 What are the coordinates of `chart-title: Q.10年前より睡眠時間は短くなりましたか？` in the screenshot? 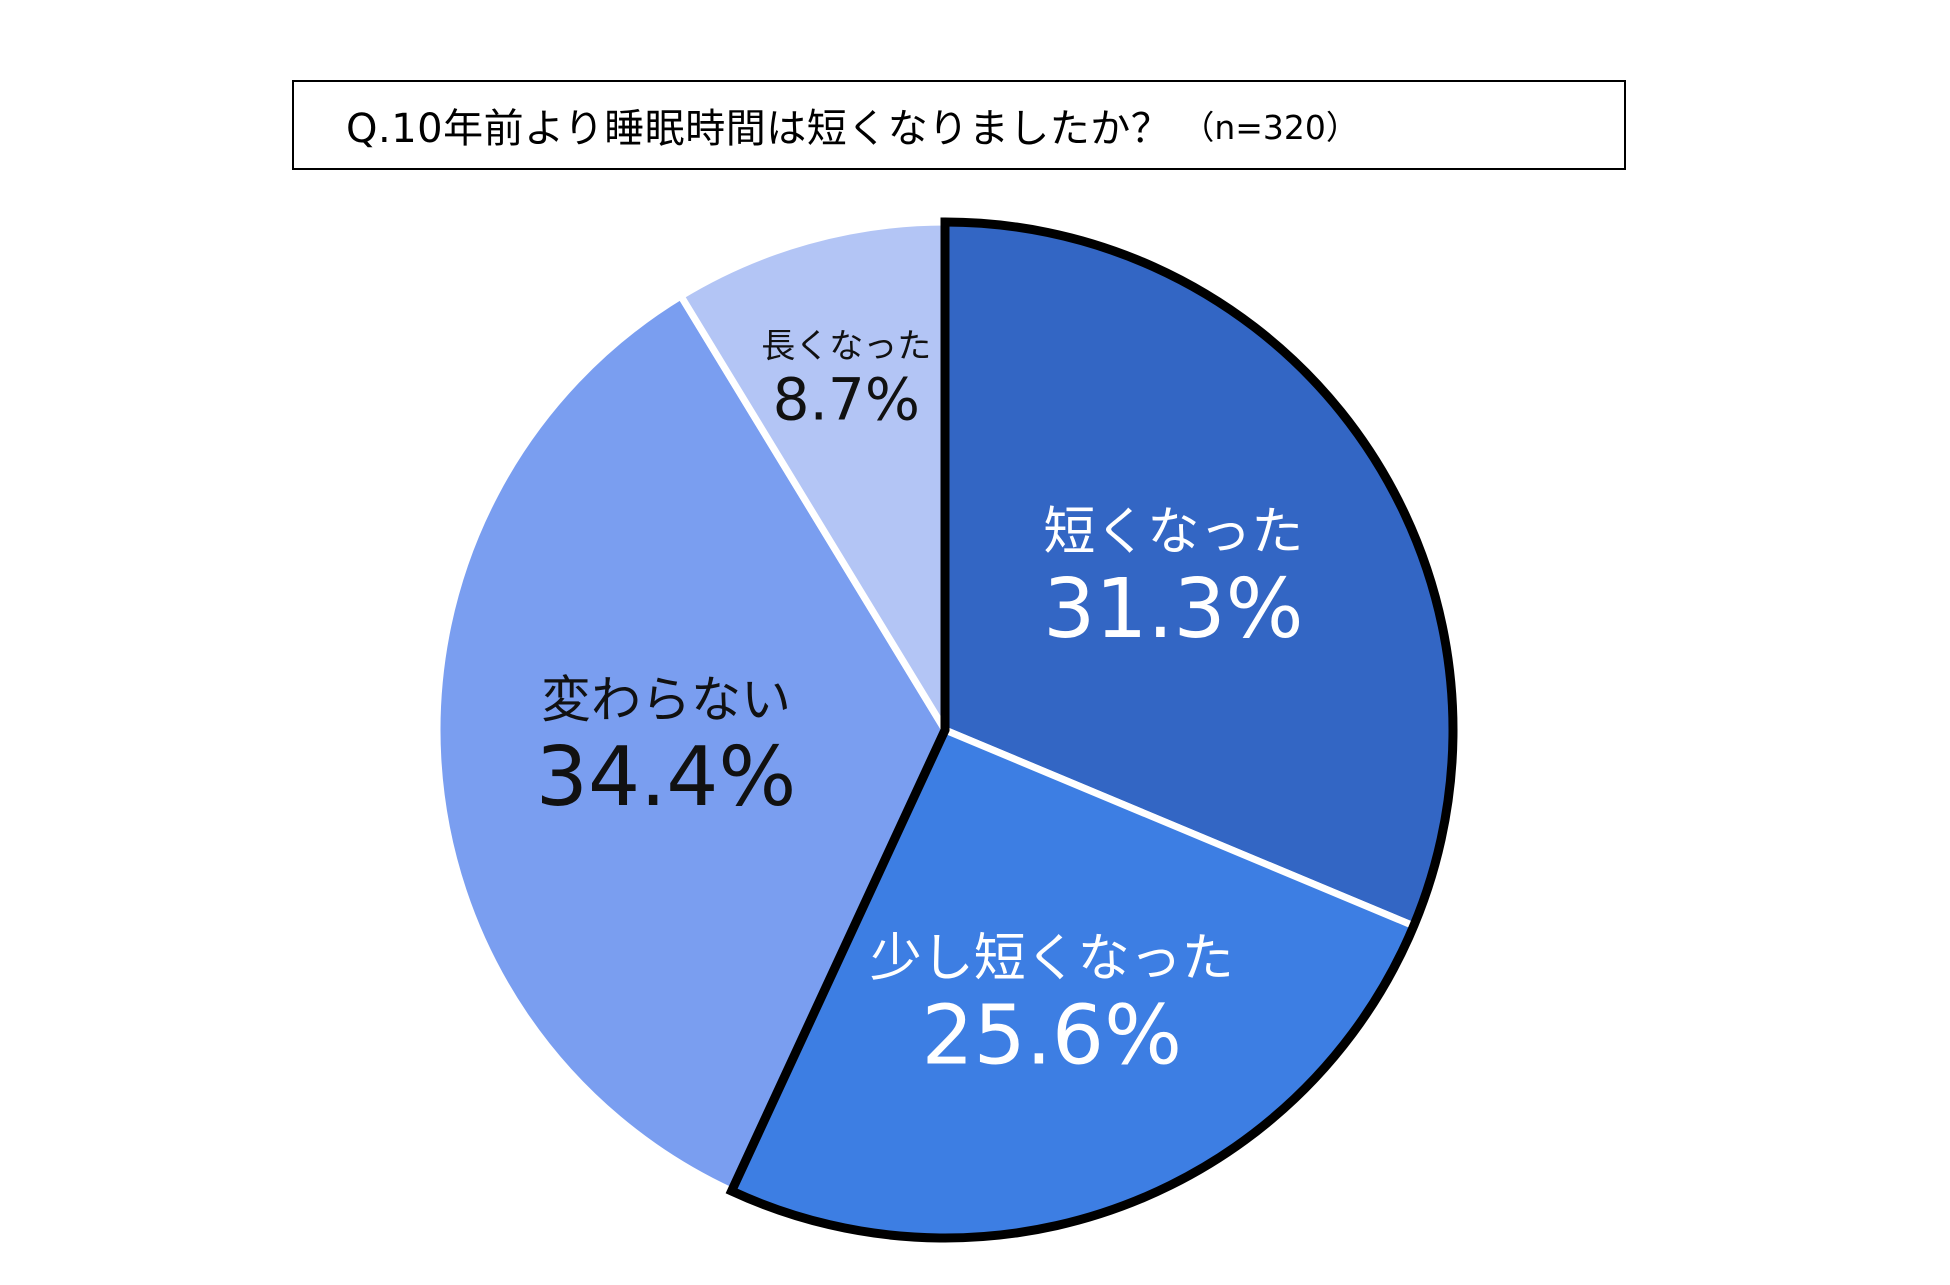 It's located at (759, 129).